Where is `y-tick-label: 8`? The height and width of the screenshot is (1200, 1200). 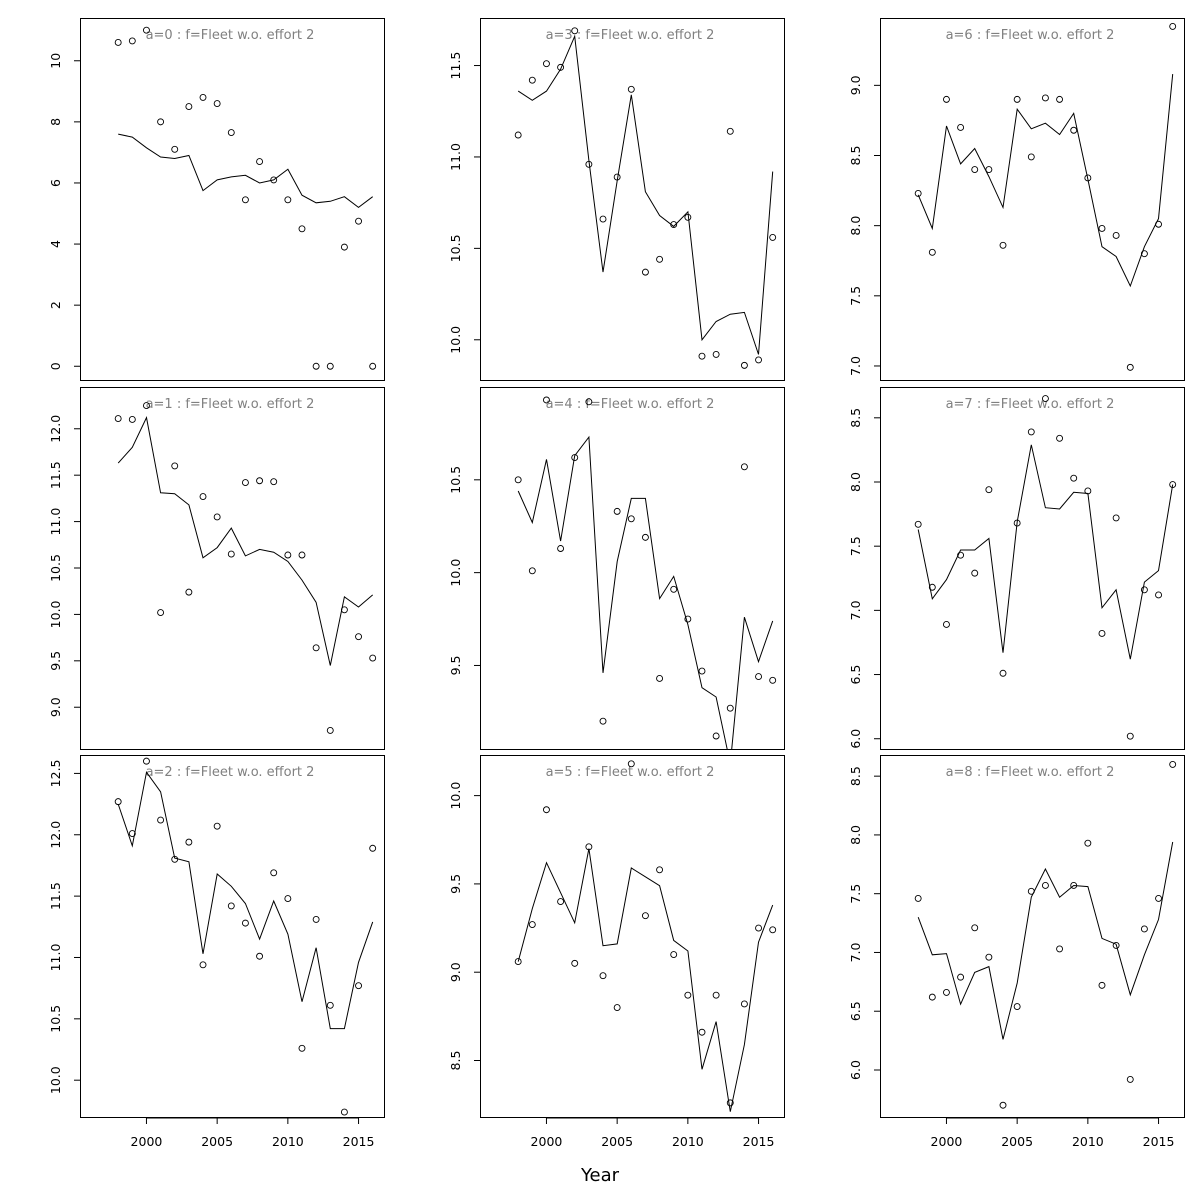 y-tick-label: 8 is located at coordinates (55, 122).